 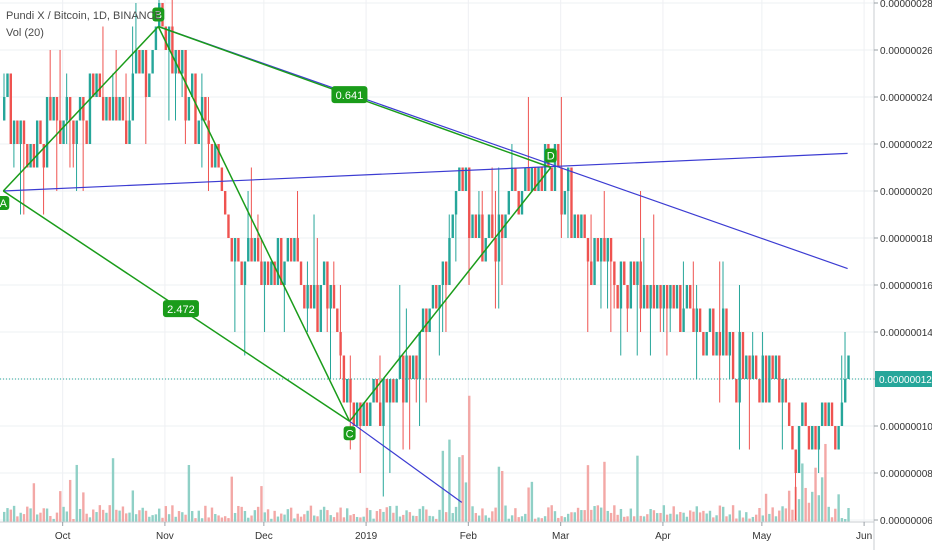 I want to click on time-axis: Oct Nov Dec 2019 Feb Mar Apr May Jun, so click(x=437, y=531).